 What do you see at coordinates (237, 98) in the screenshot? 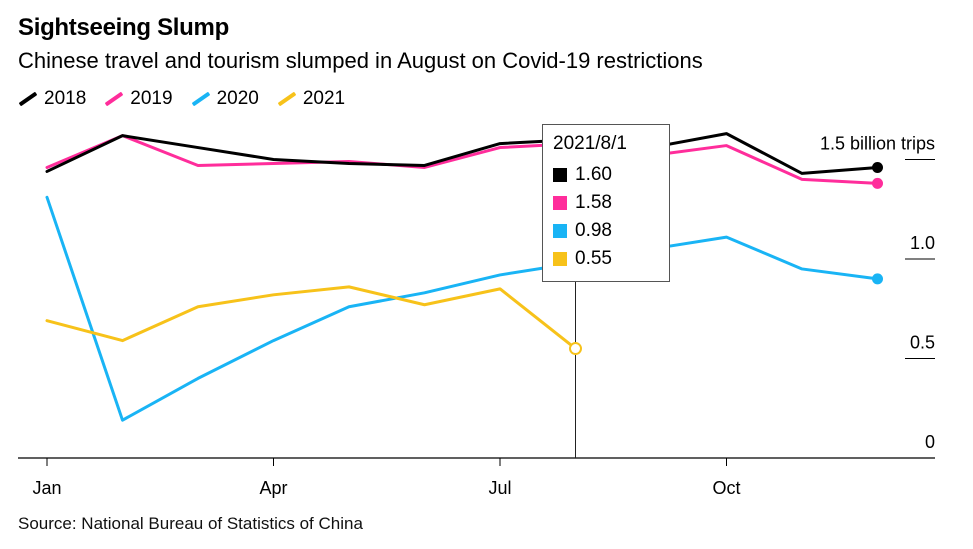
I see `legend-label: 2020` at bounding box center [237, 98].